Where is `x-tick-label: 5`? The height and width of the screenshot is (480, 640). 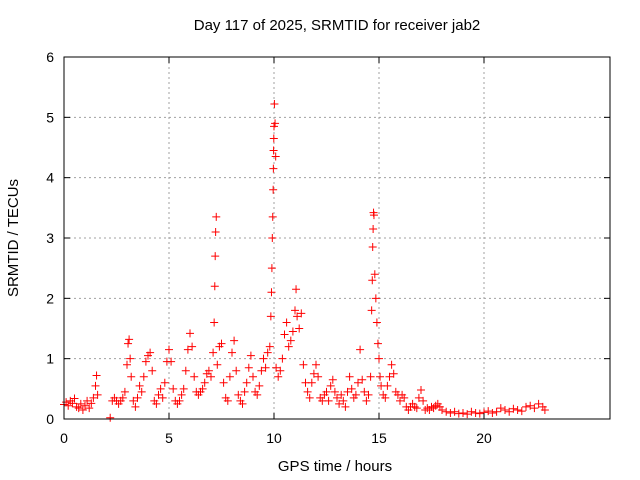 x-tick-label: 5 is located at coordinates (169, 438).